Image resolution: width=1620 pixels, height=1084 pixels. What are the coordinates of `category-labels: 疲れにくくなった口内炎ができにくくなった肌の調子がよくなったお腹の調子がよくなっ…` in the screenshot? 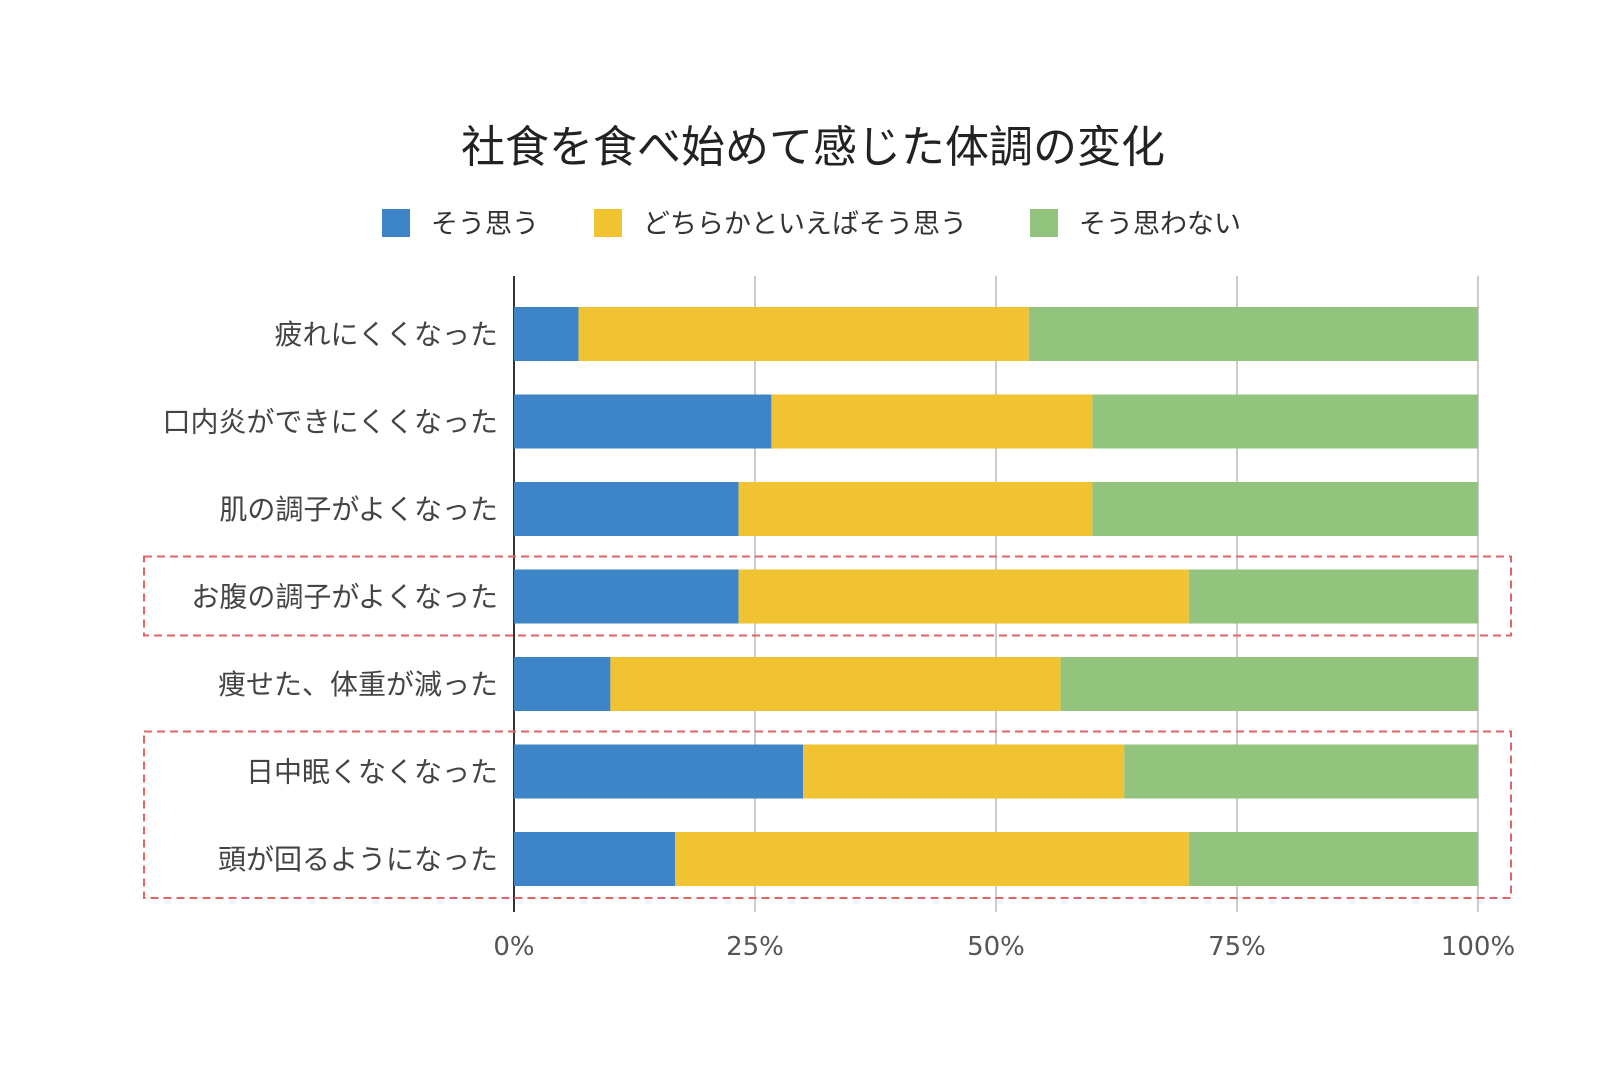 It's located at (330, 597).